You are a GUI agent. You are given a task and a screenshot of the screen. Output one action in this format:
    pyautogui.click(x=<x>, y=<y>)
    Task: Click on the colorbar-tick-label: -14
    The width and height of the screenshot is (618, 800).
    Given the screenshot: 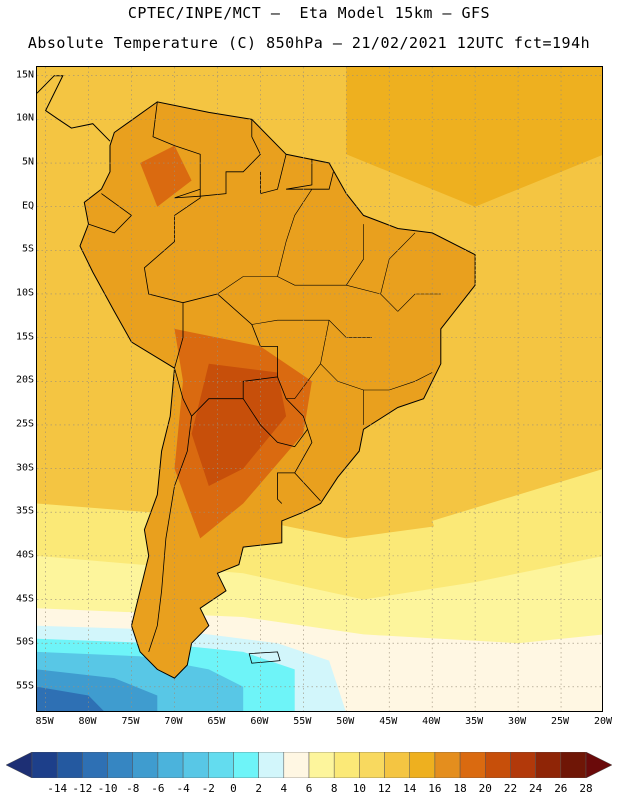 What is the action you would take?
    pyautogui.click(x=57, y=788)
    